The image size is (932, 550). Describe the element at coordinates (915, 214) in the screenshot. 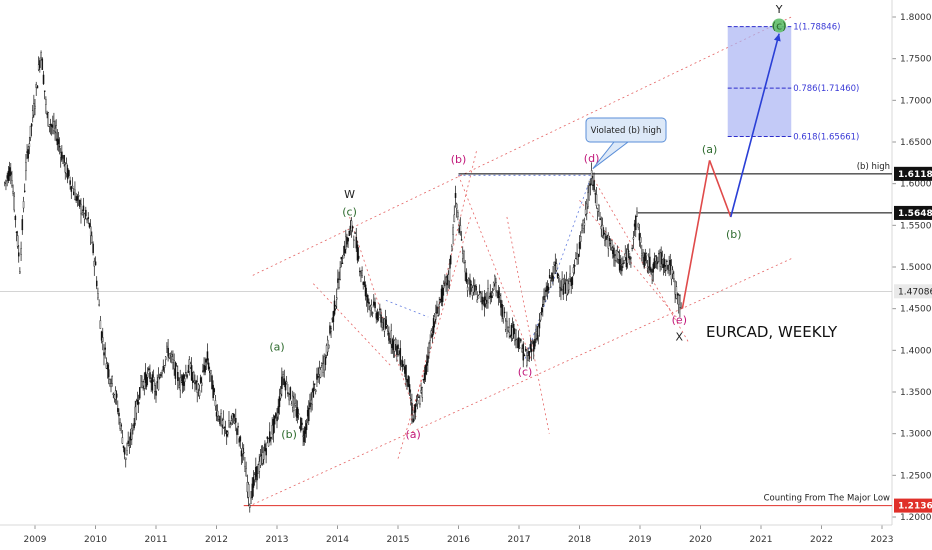

I see `price-badge-label: 1.56489` at that location.